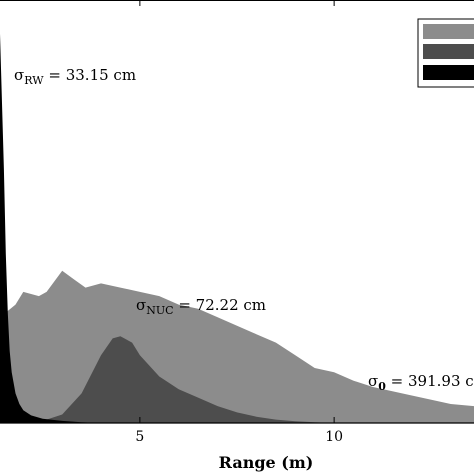  Describe the element at coordinates (334, 437) in the screenshot. I see `x-tick-label-1: 10` at that location.